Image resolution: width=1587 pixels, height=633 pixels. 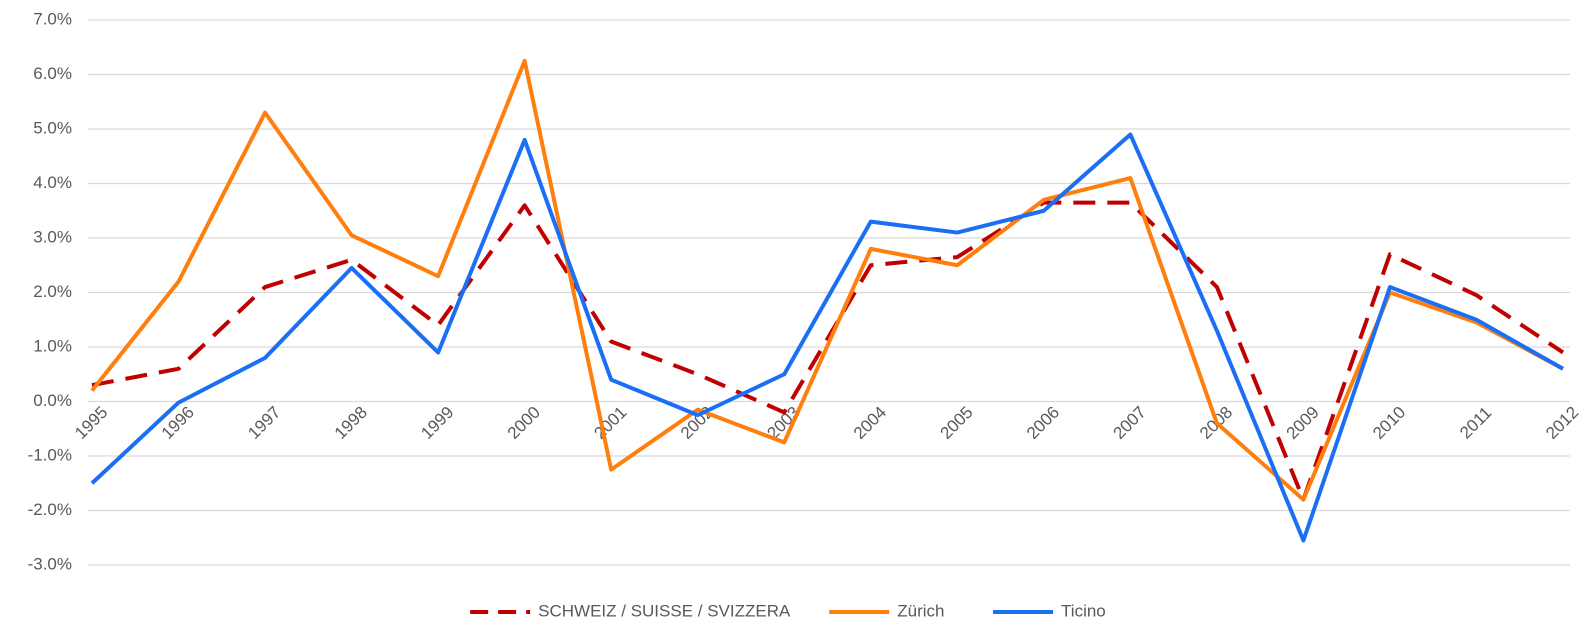 What do you see at coordinates (50, 454) in the screenshot?
I see `y-tick-label: -1.0%` at bounding box center [50, 454].